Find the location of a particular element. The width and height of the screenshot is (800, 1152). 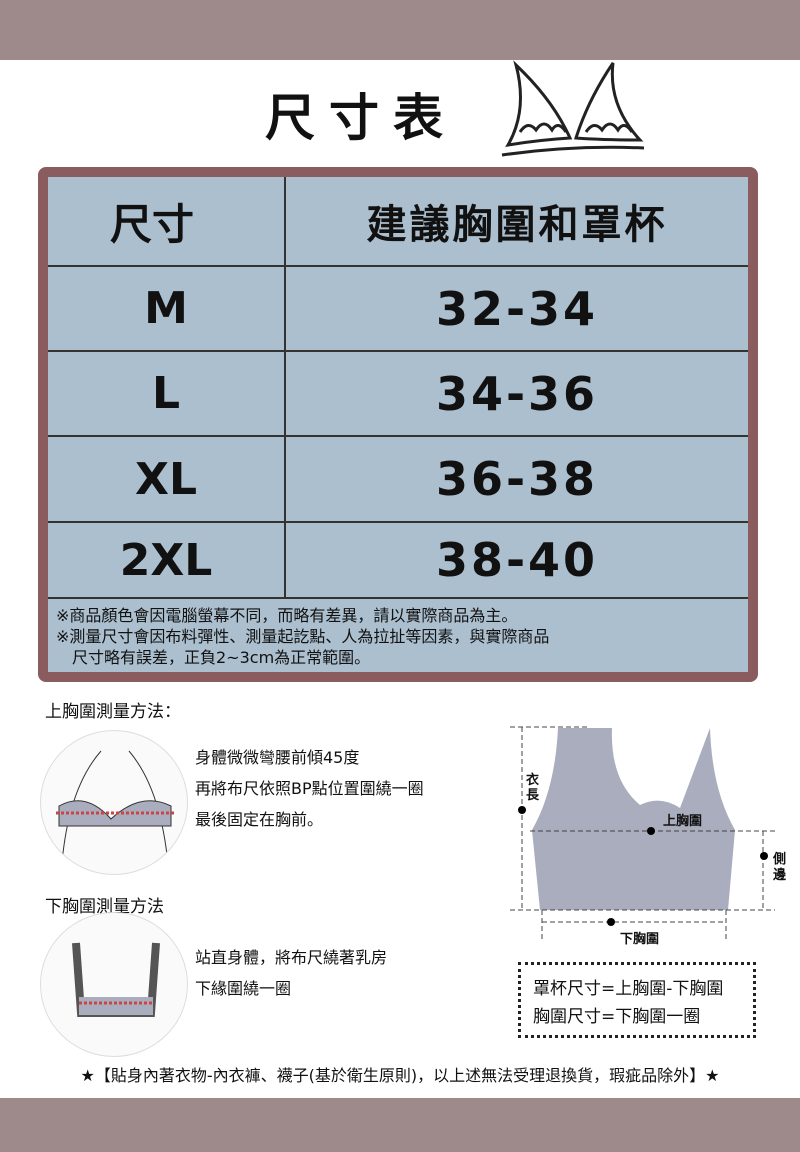

size-cell: L is located at coordinates (167, 393).